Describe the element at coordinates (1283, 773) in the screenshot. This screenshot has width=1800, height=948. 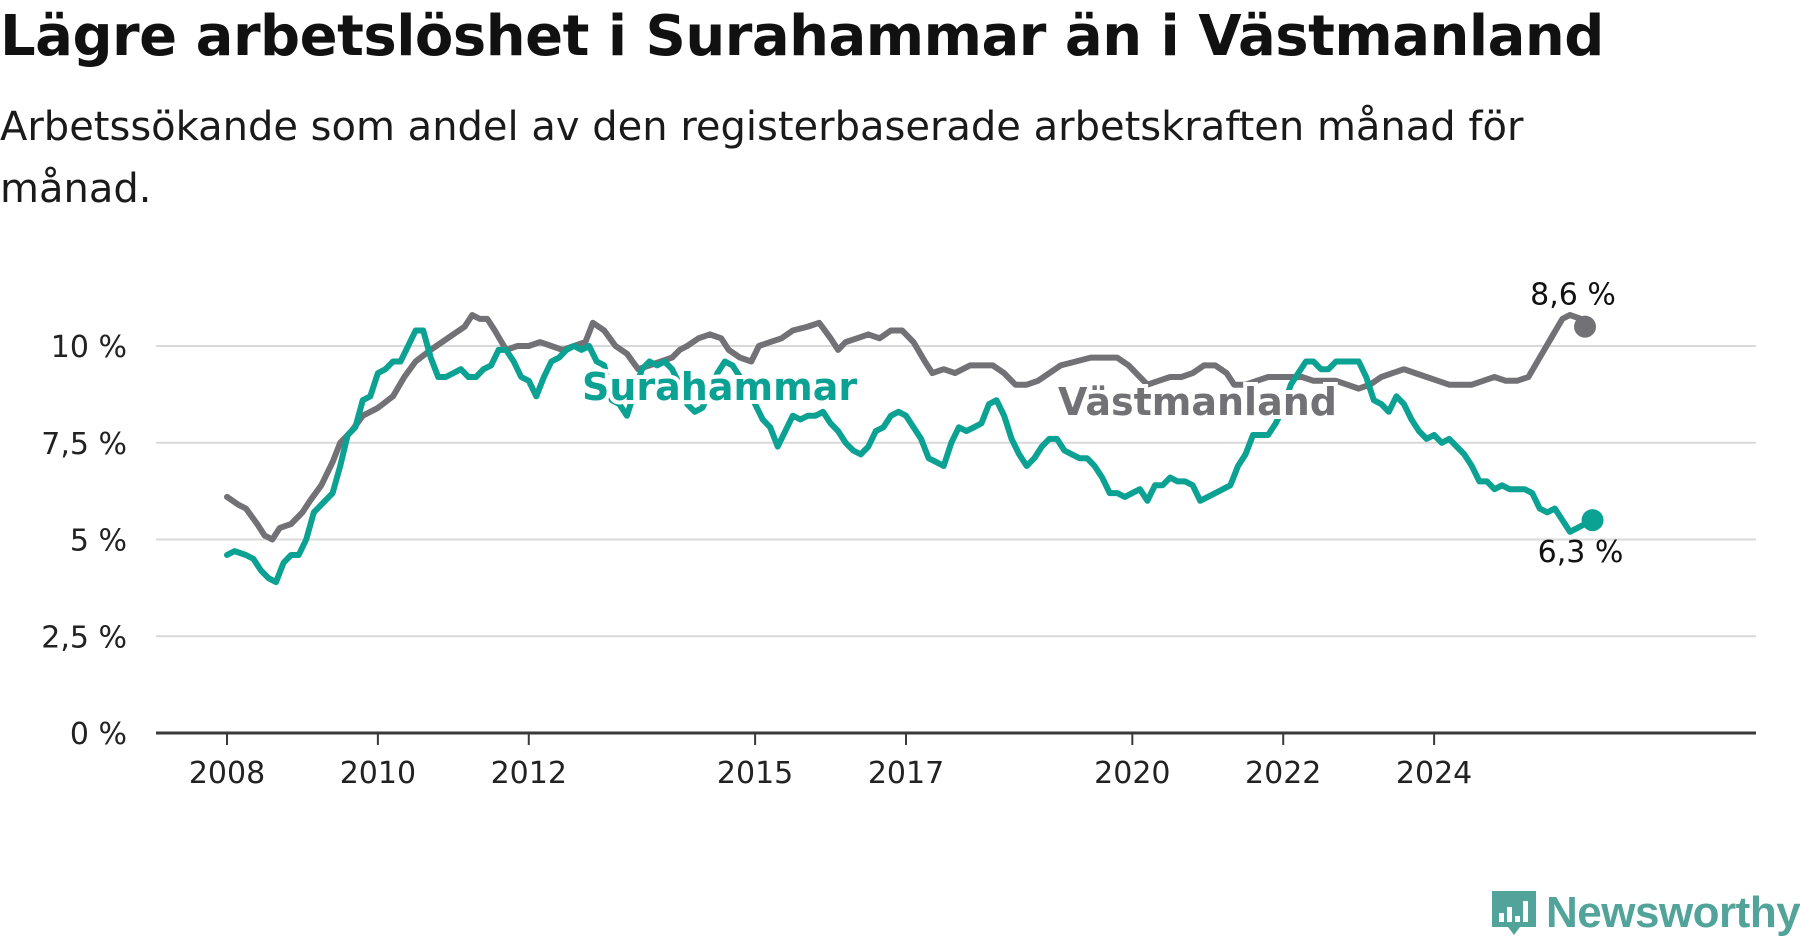
I see `x-tick-label: 2022` at that location.